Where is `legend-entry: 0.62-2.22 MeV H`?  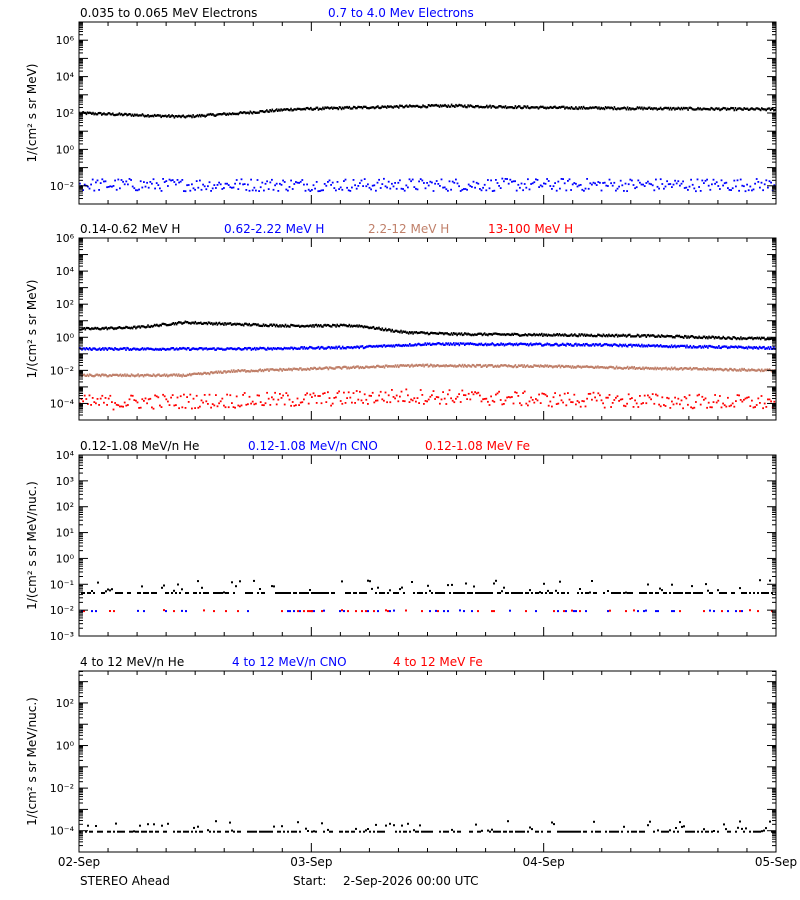
legend-entry: 0.62-2.22 MeV H is located at coordinates (274, 229).